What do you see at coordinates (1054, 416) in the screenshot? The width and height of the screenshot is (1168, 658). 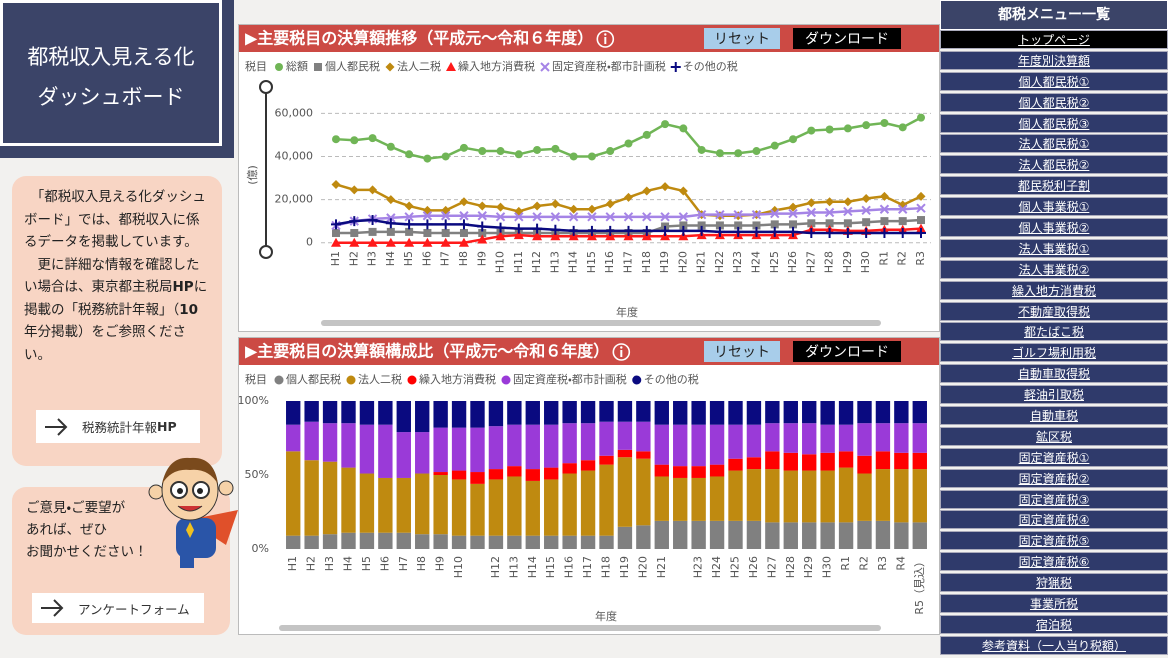 I see `menu-item: 自動車税` at bounding box center [1054, 416].